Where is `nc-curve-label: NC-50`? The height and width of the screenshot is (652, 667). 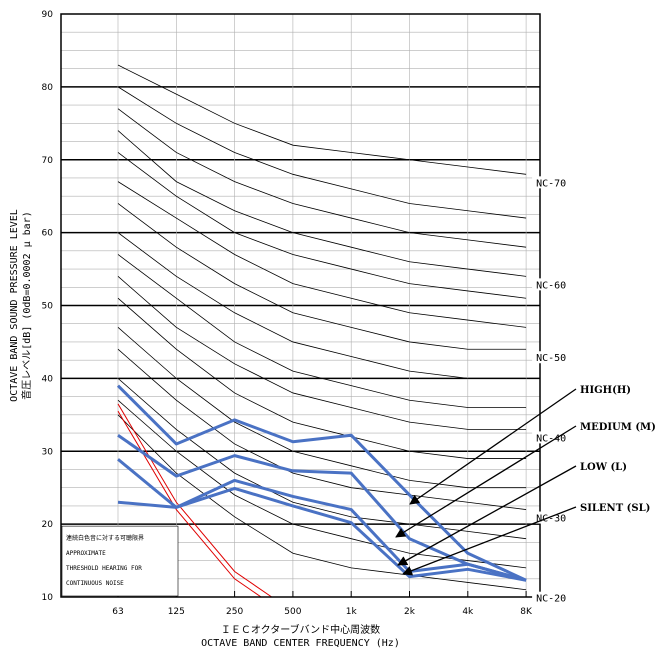 nc-curve-label: NC-50 is located at coordinates (551, 358).